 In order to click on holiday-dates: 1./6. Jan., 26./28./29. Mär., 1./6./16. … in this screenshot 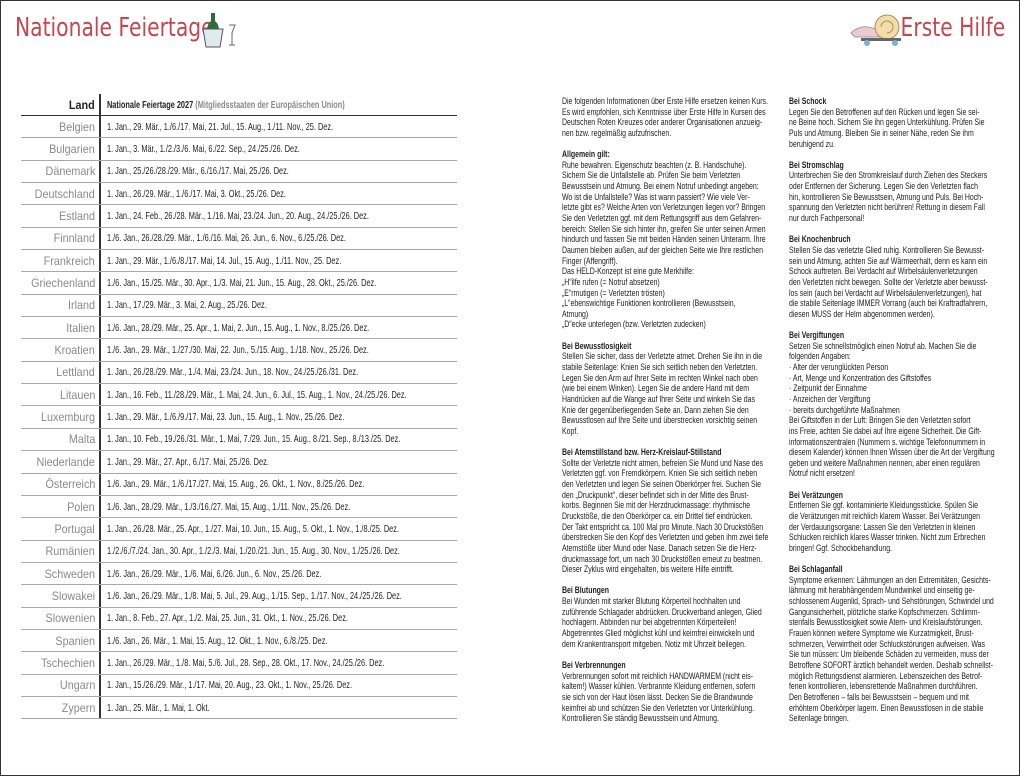, I will do `click(226, 238)`.